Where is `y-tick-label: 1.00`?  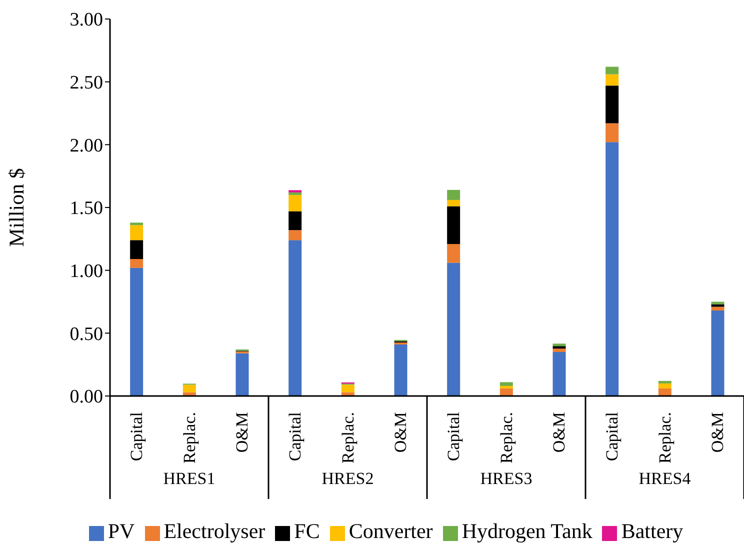 y-tick-label: 1.00 is located at coordinates (86, 271).